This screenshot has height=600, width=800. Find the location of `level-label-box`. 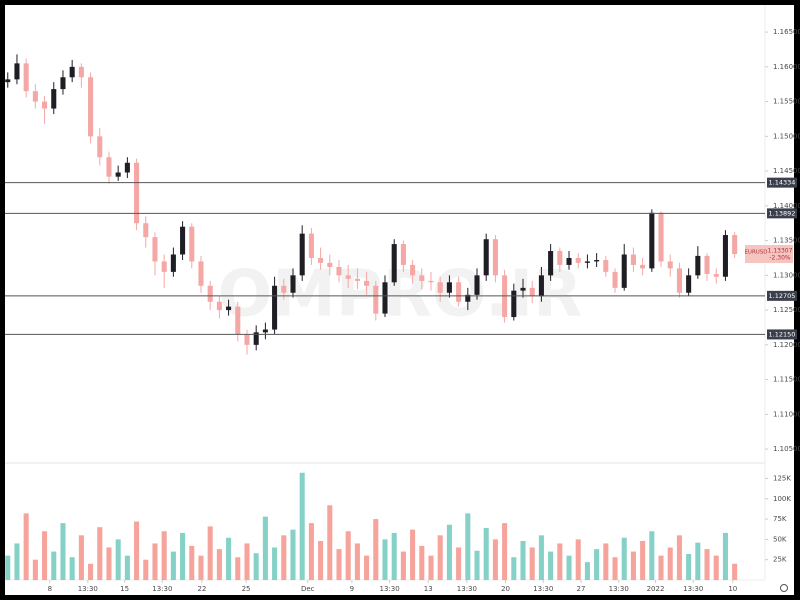

level-label-box is located at coordinates (782, 182).